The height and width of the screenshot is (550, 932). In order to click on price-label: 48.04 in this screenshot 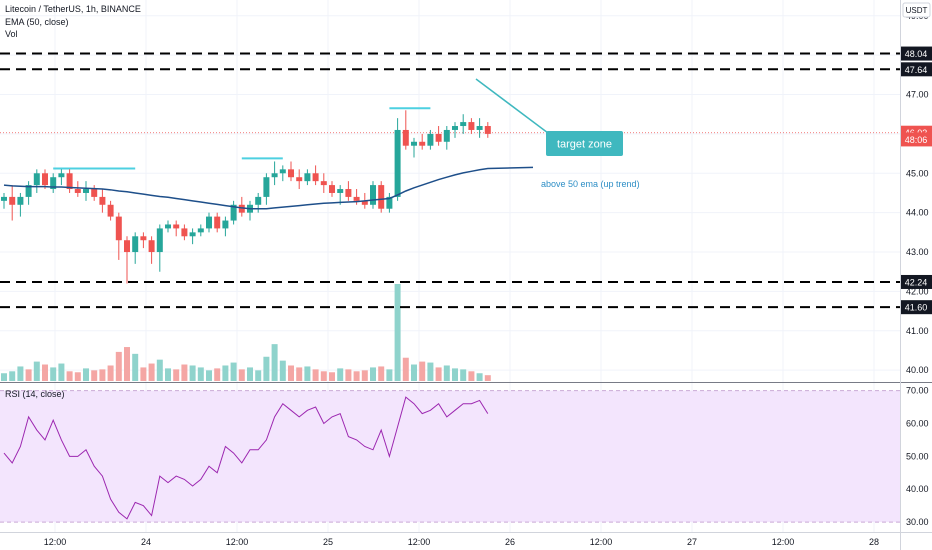, I will do `click(916, 54)`.